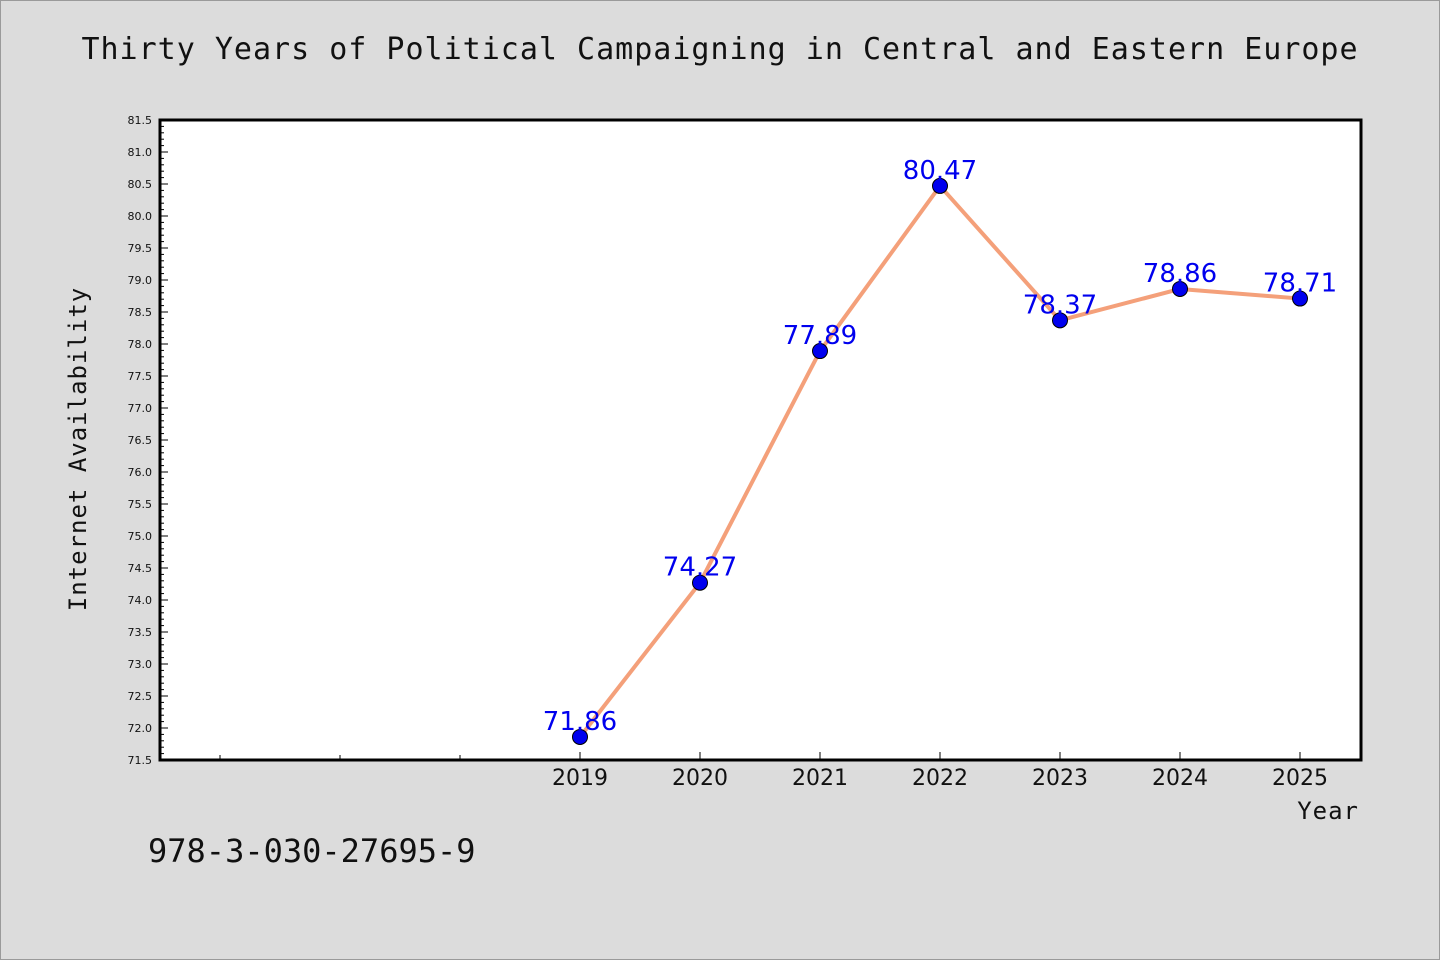 This screenshot has height=960, width=1440. I want to click on data-label: 71.86, so click(580, 722).